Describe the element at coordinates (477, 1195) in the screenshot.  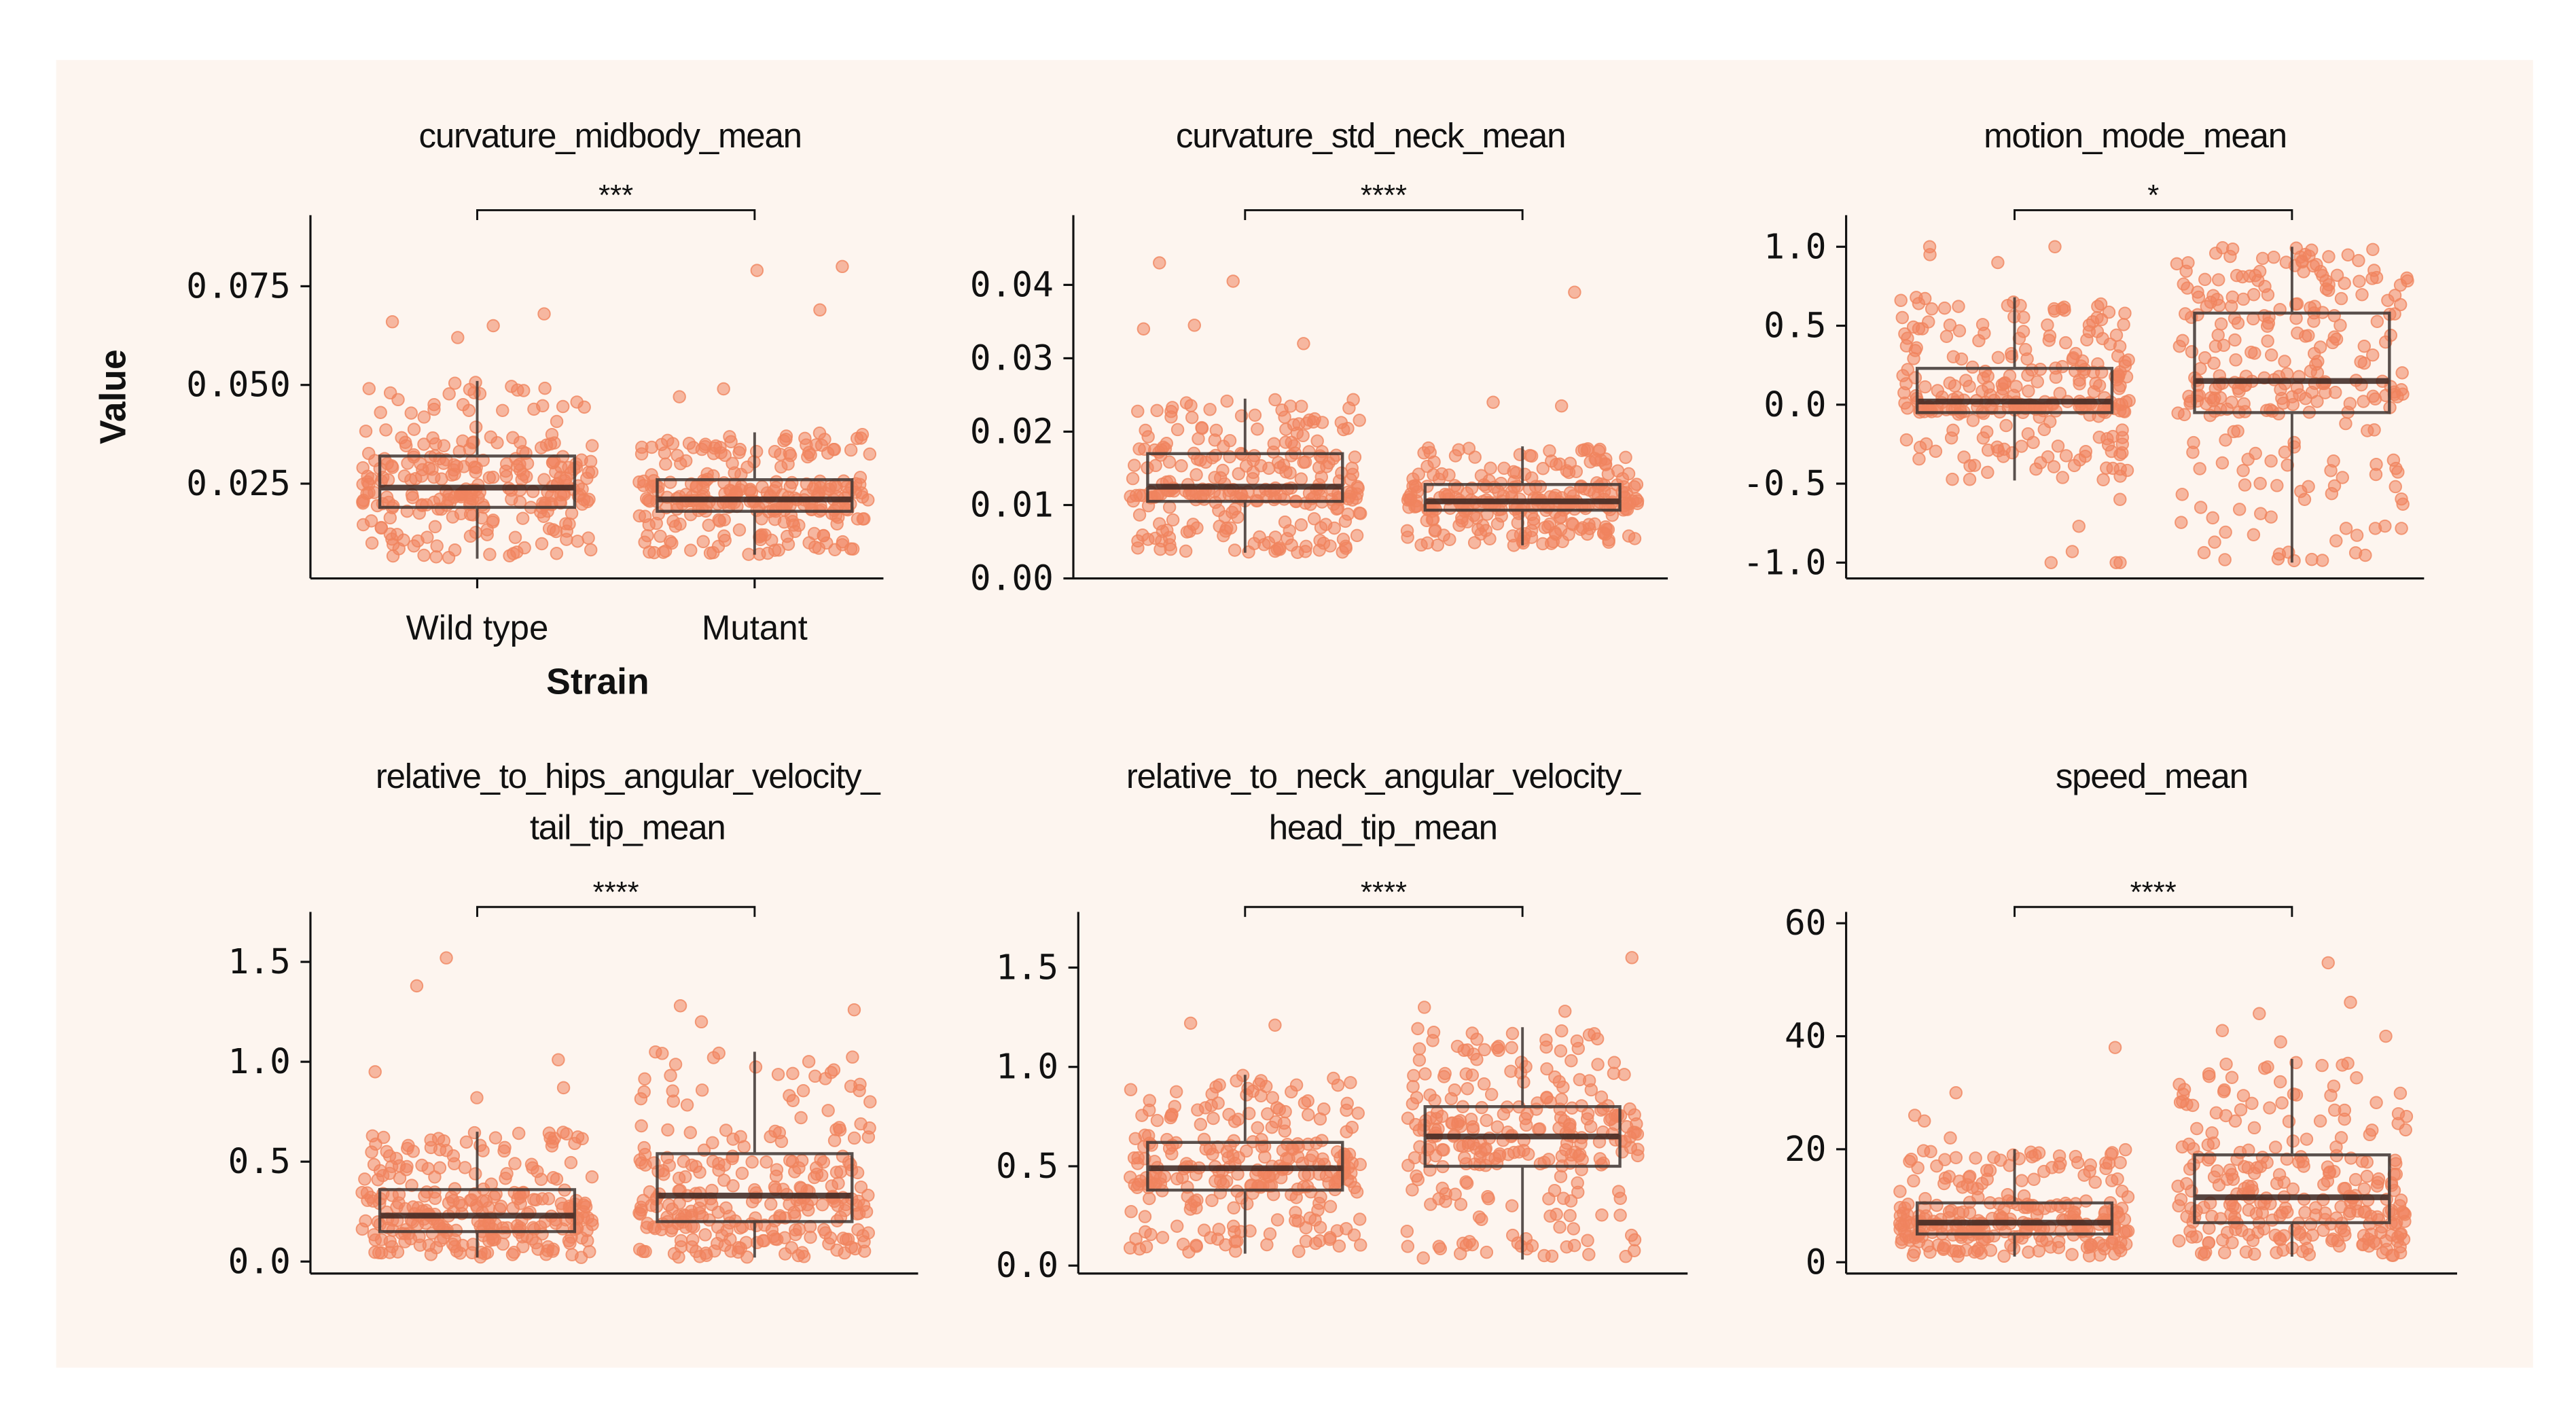
I see `boxplot-wild-type` at that location.